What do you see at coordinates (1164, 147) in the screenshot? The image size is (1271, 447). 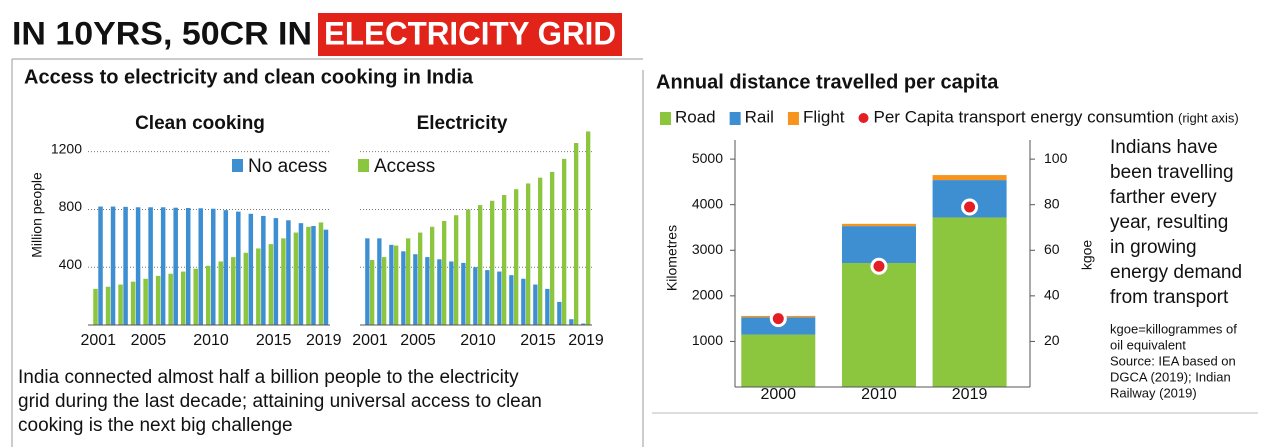 I see `side-text-line: Indians have` at bounding box center [1164, 147].